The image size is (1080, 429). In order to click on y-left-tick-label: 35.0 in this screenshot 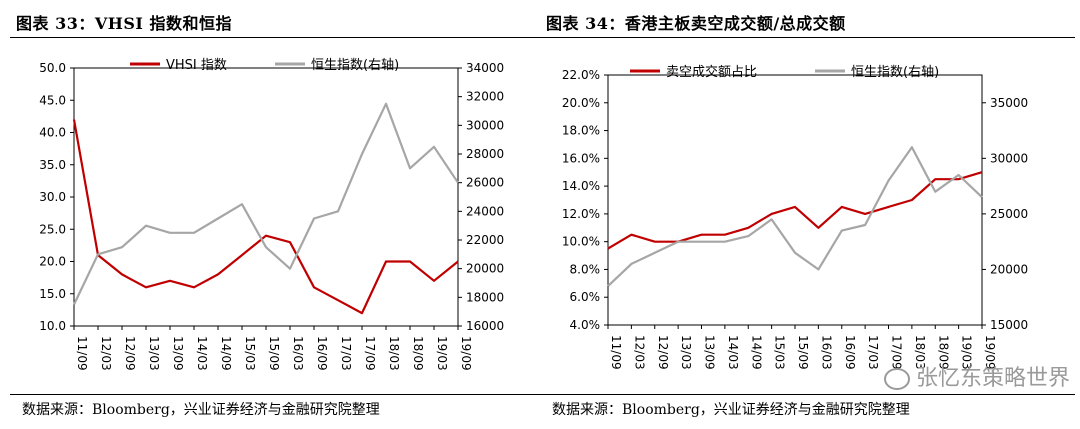, I will do `click(52, 165)`.